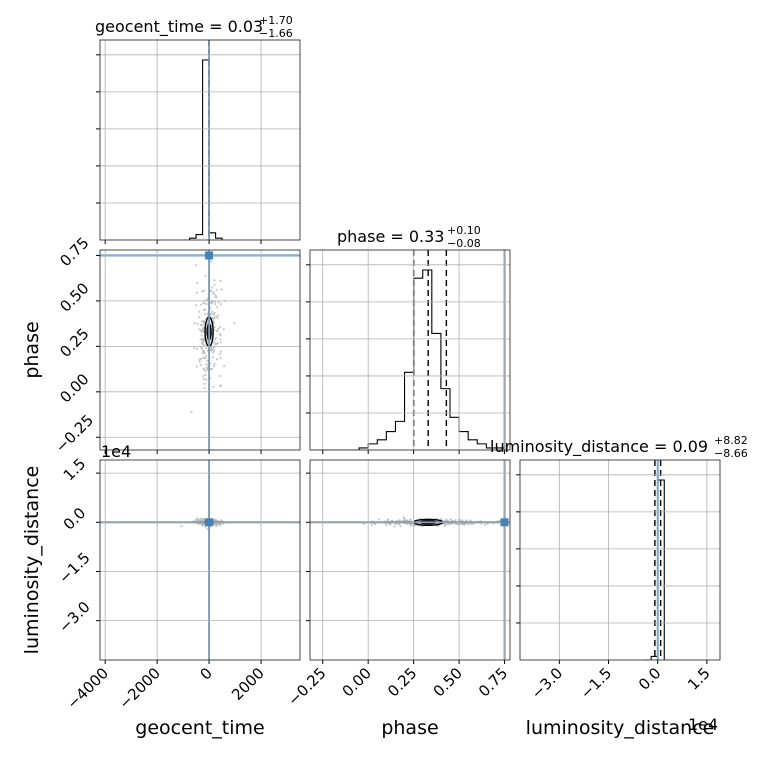  I want to click on xlabel-luminosity-distance: luminosity_distance, so click(620, 728).